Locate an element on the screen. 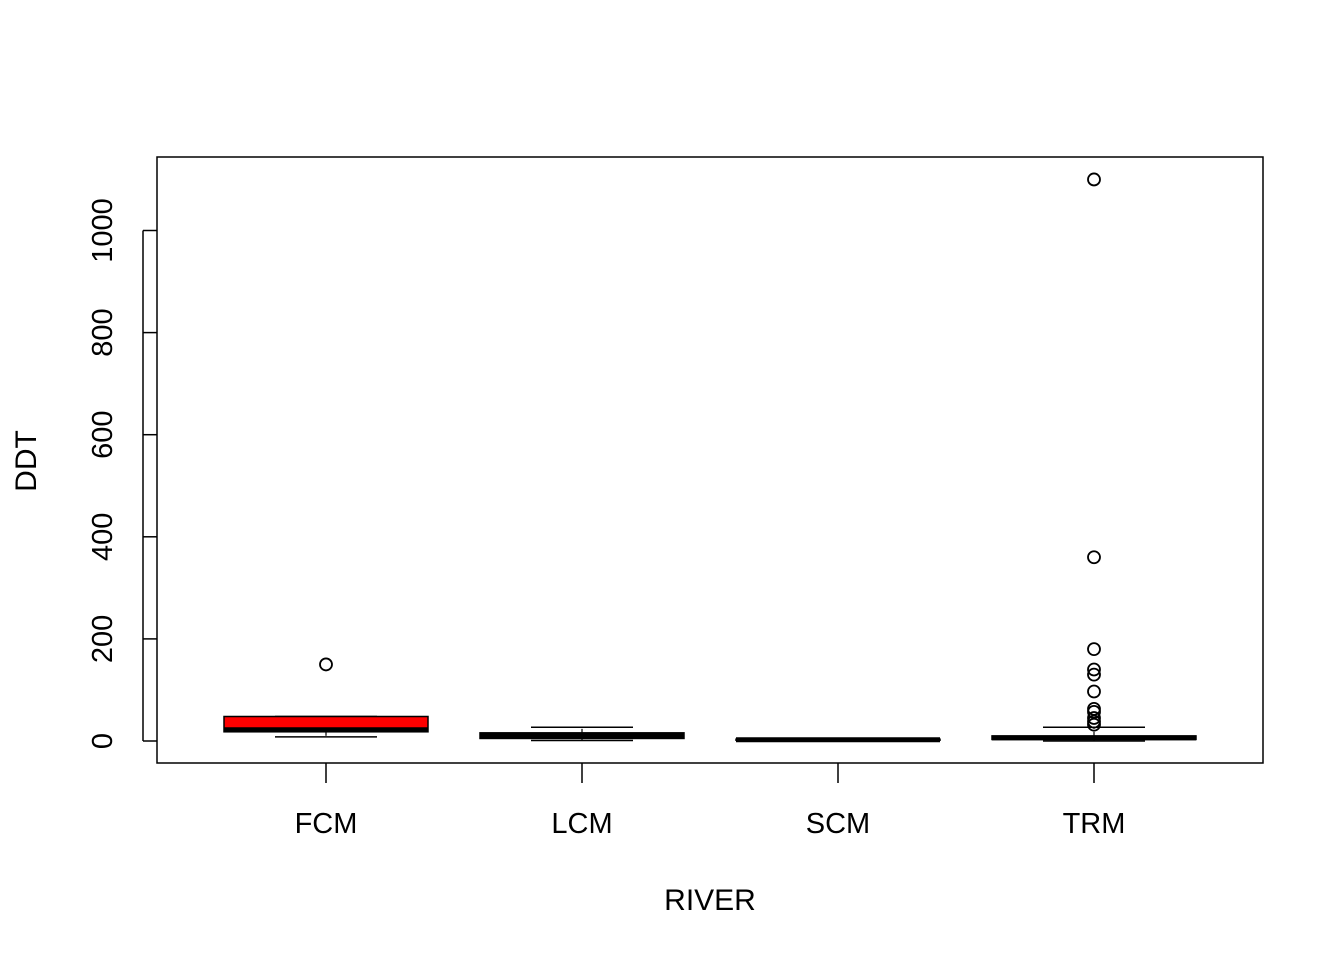  y-tick-label: 0 is located at coordinates (103, 741).